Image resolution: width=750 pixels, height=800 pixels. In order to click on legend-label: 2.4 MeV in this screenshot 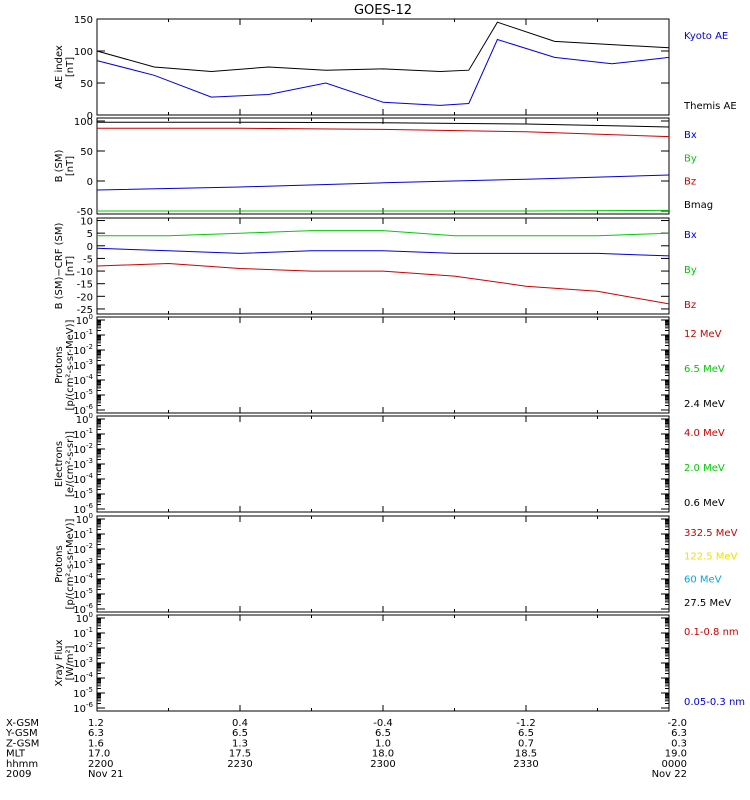, I will do `click(704, 404)`.